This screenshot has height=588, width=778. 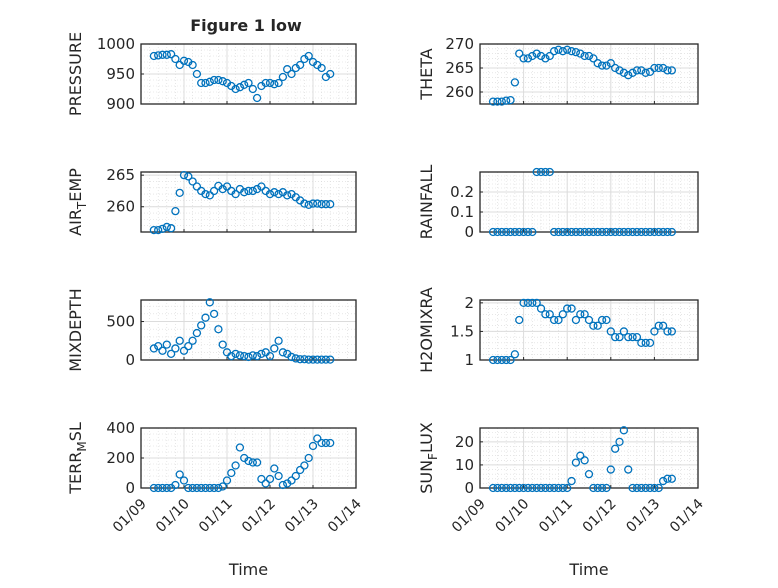 I want to click on x-tick-label: 01/10, so click(x=173, y=516).